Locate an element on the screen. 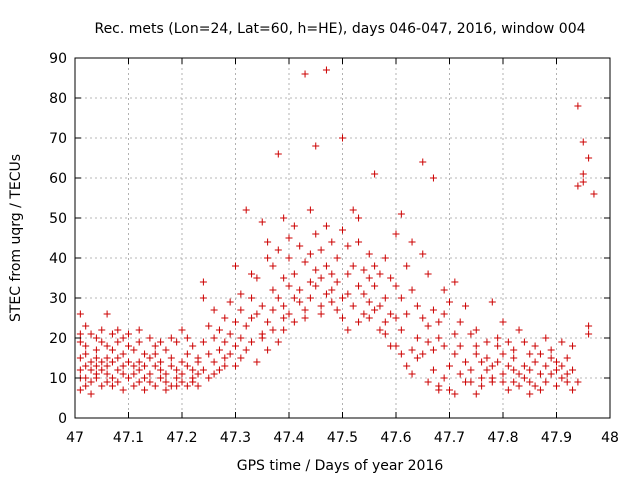  x-tick-label: 47.7 is located at coordinates (449, 438).